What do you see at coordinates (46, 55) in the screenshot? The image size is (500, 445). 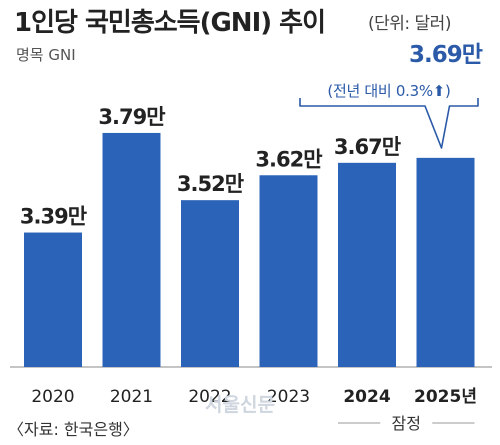 I see `chart-subtitle: 명목 GNI` at bounding box center [46, 55].